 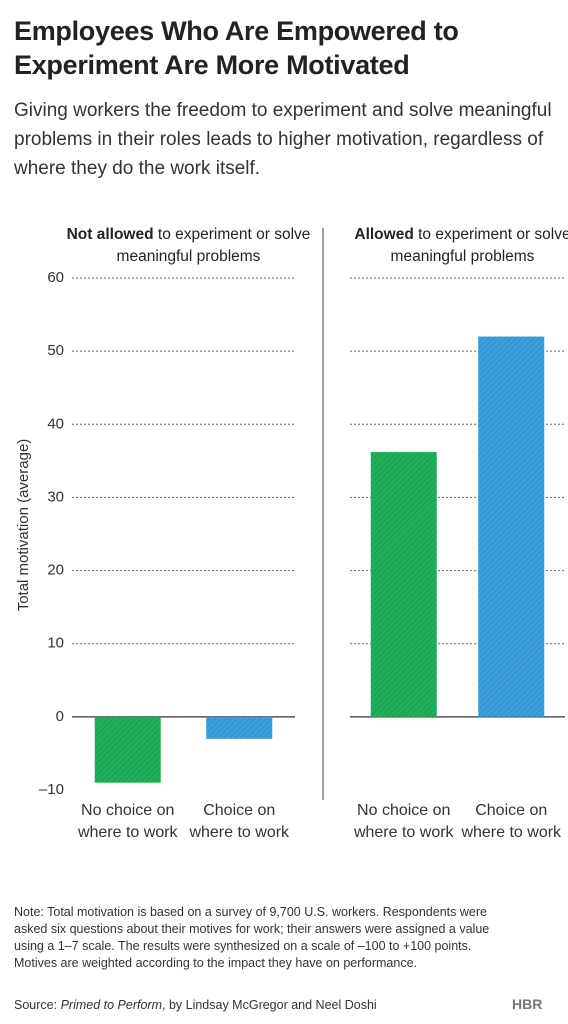 I want to click on y-tick-label: 20, so click(x=55, y=570).